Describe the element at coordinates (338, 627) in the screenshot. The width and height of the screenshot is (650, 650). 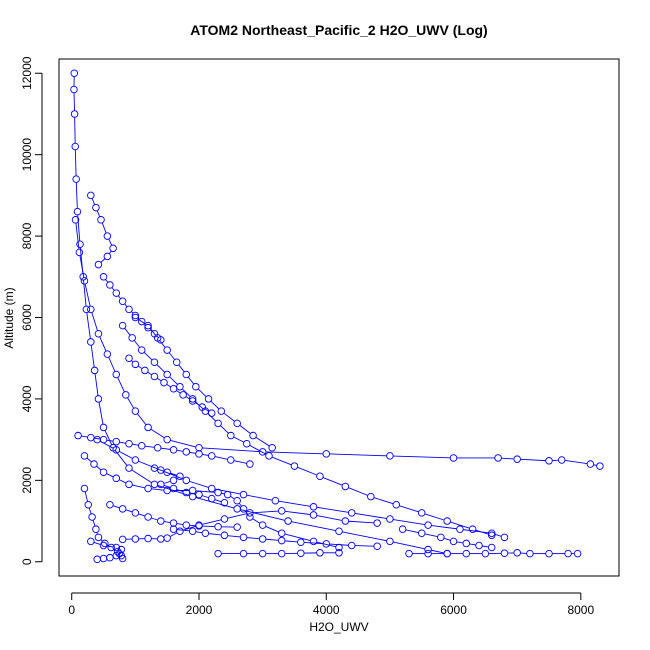
I see `x-axis-label: H2O_UWV` at that location.